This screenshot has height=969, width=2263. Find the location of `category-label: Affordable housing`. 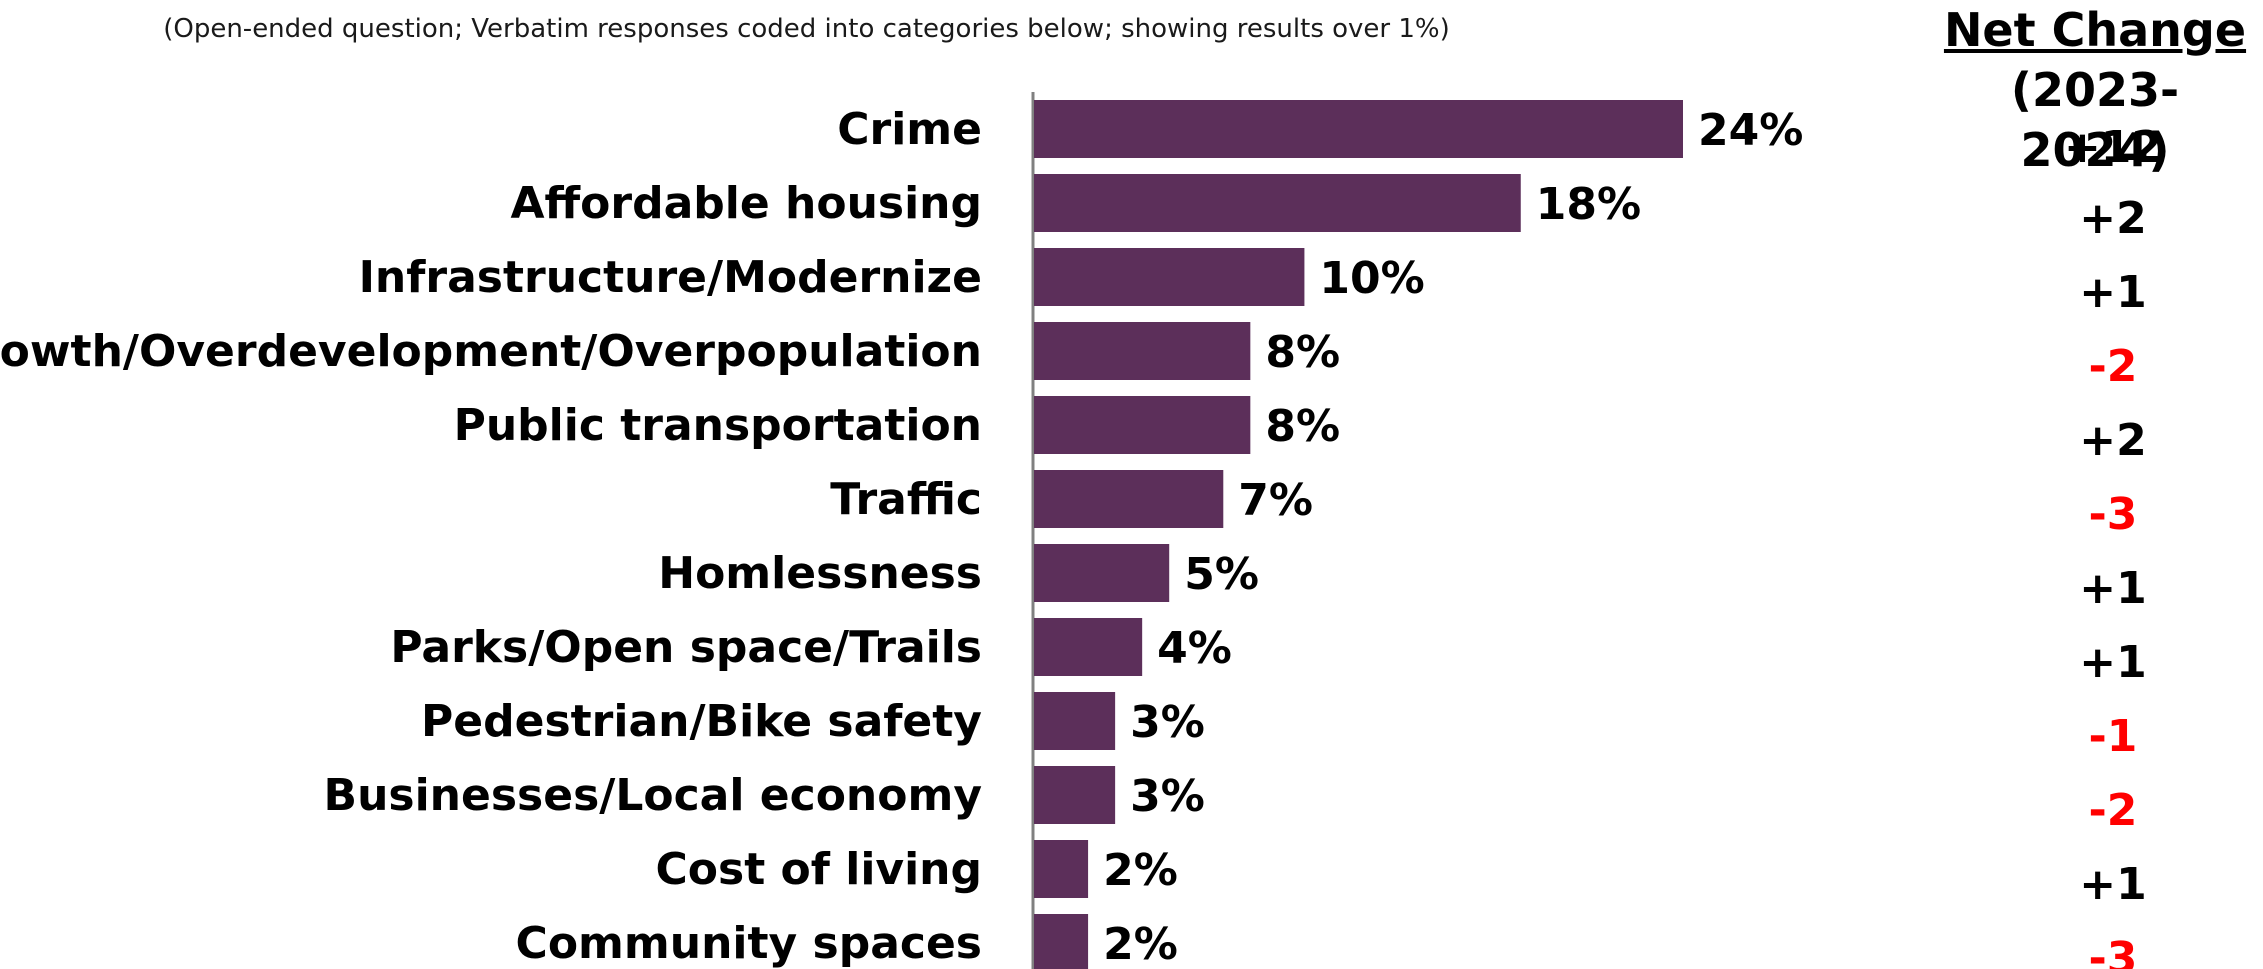

category-label: Affordable housing is located at coordinates (746, 203).